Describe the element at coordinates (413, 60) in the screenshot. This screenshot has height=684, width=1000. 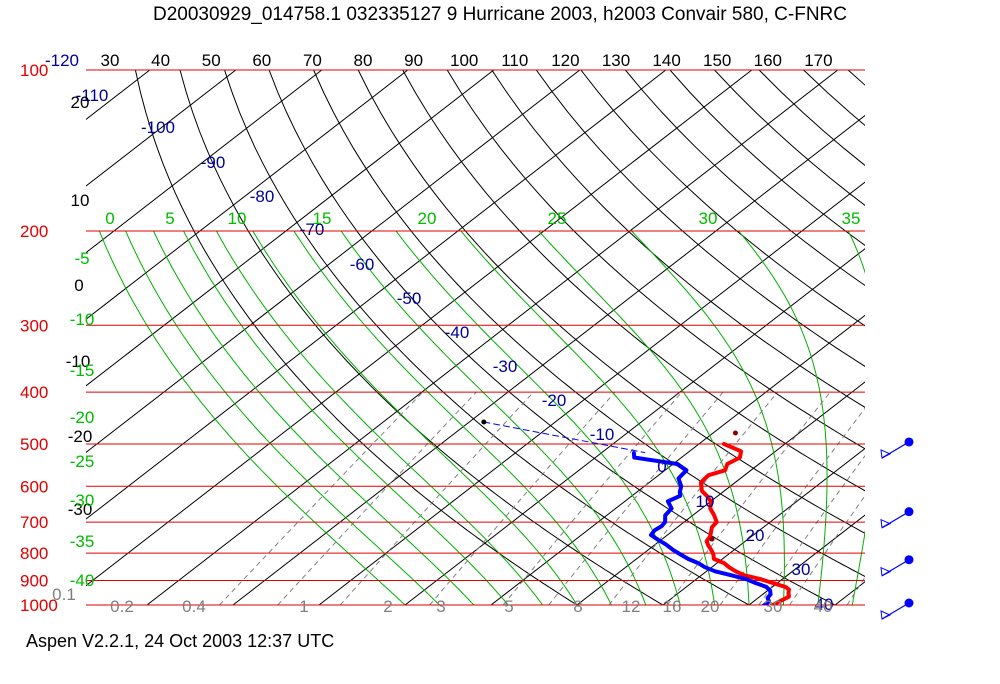
I see `potential-temperature-label: 90` at that location.